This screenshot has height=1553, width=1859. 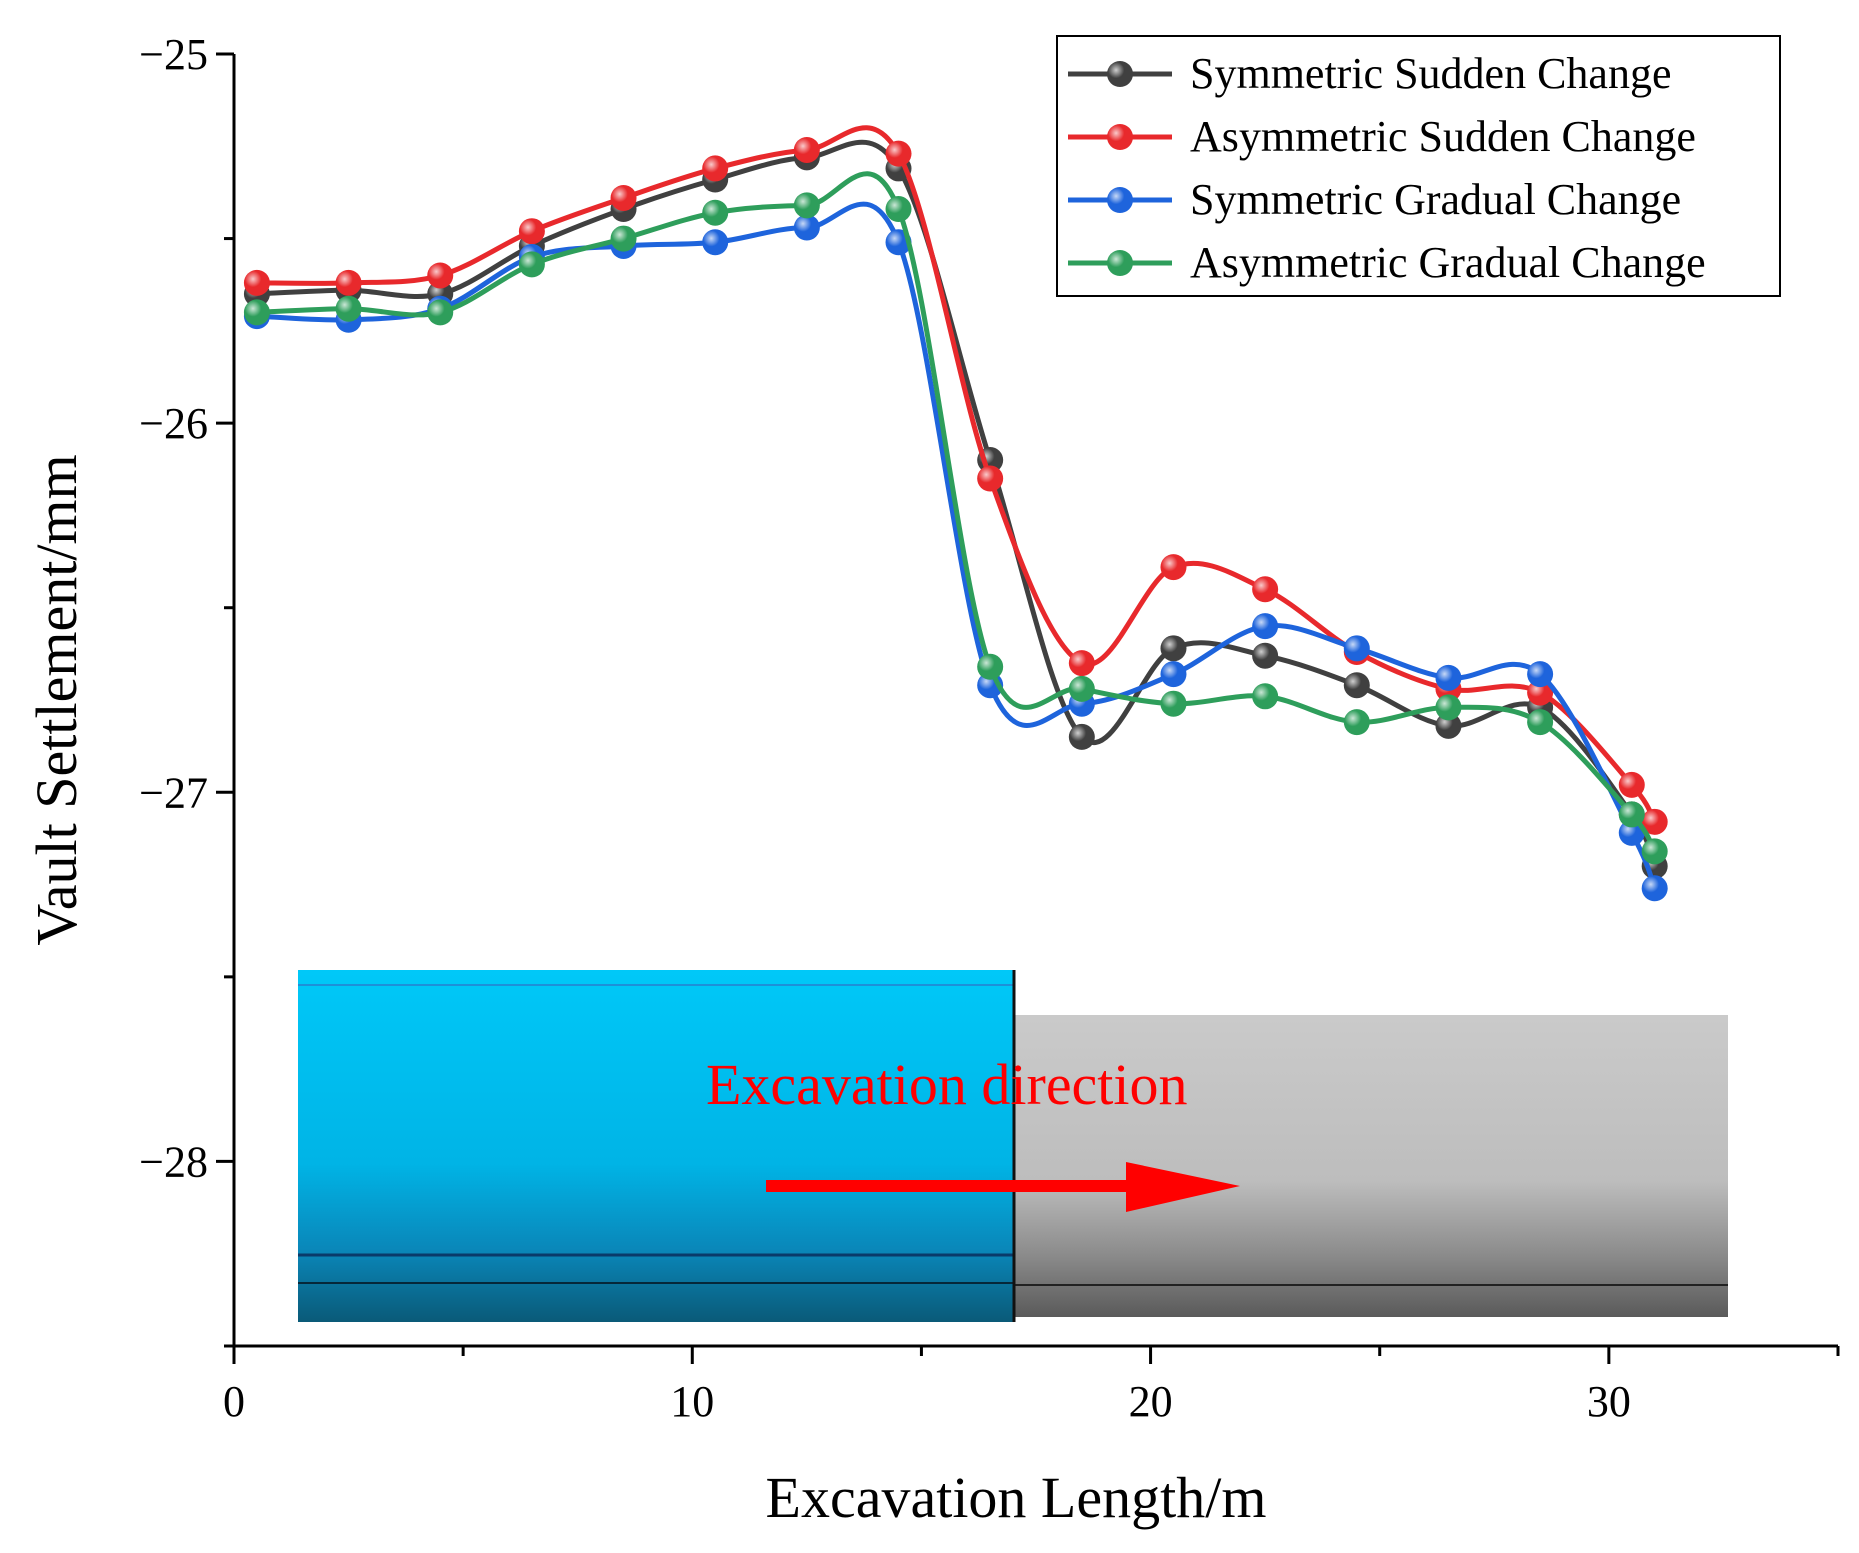 I want to click on arrow-shaft, so click(x=951, y=1186).